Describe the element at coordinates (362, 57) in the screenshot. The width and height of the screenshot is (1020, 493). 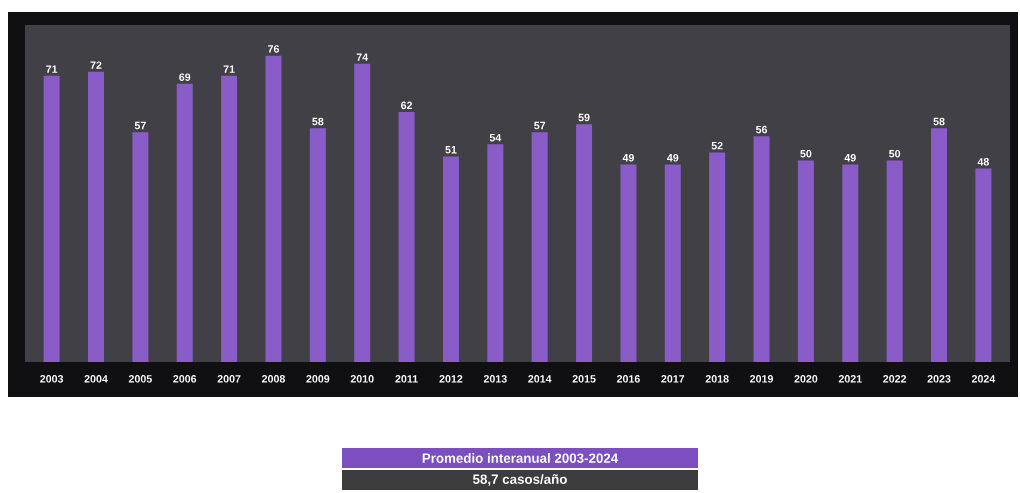
I see `data-label: 74` at that location.